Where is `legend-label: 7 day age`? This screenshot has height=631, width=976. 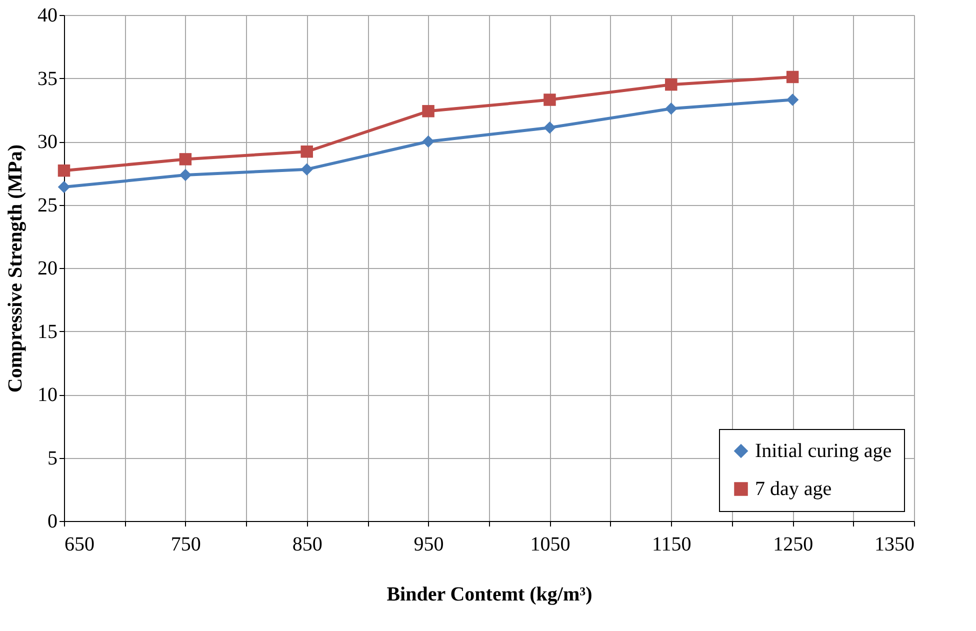 legend-label: 7 day age is located at coordinates (793, 489).